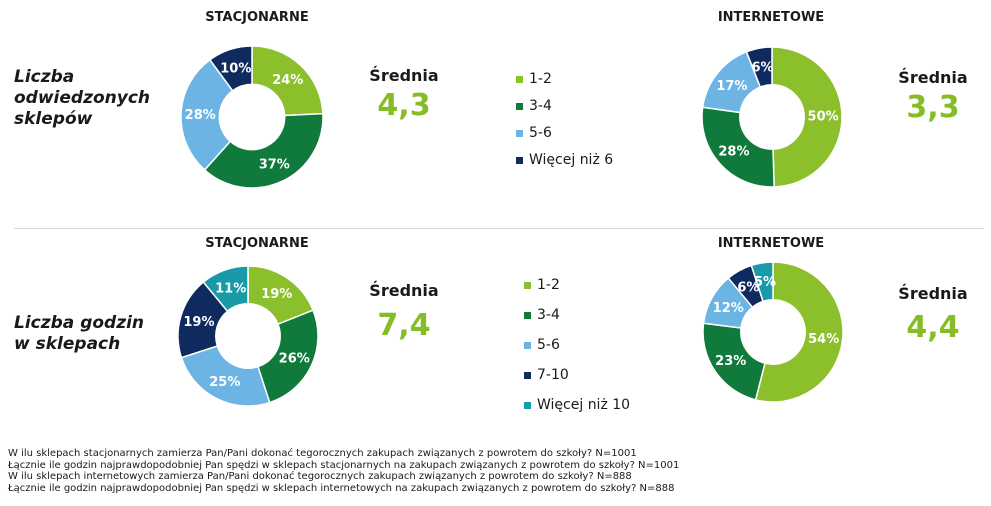 The height and width of the screenshot is (506, 991). I want to click on donut-slice-label: 24%, so click(287, 80).